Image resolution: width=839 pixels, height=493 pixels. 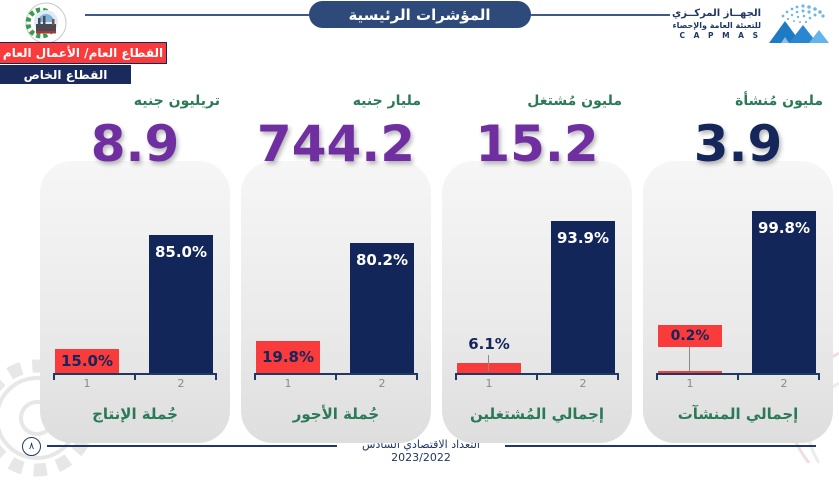 I want to click on legend-public-sector: القطاع العام/ الأعمال العام, so click(x=83, y=53).